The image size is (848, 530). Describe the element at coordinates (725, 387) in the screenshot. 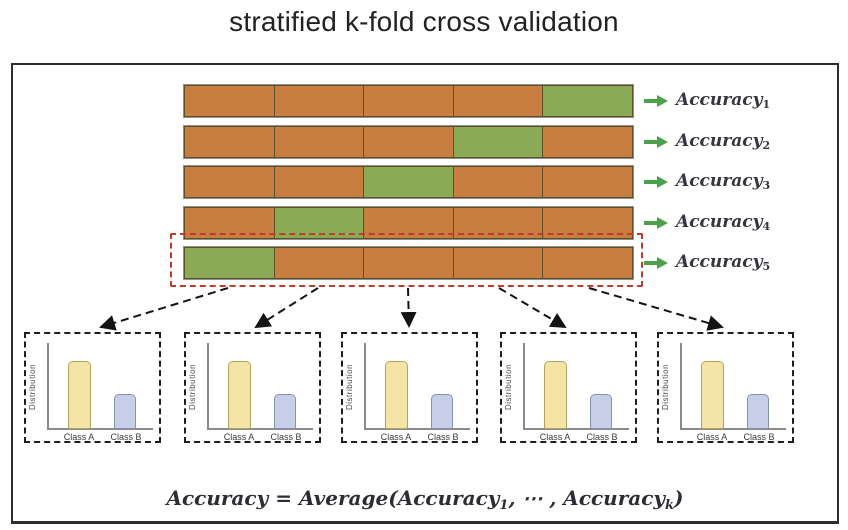

I see `distribution-chart-5: Distribution Class A Class B` at that location.